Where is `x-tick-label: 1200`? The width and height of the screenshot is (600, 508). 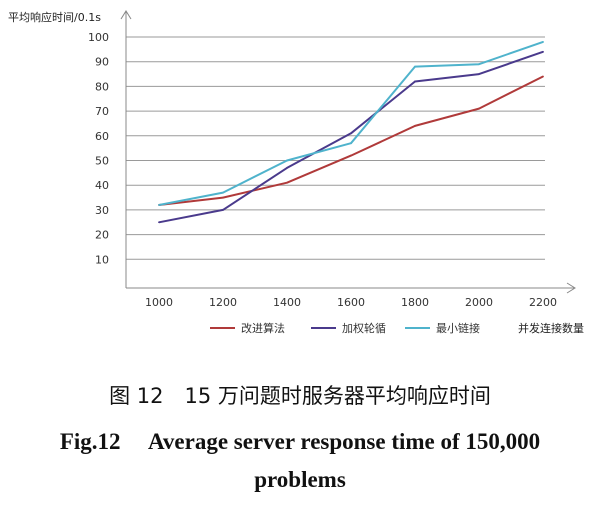
x-tick-label: 1200 is located at coordinates (223, 302).